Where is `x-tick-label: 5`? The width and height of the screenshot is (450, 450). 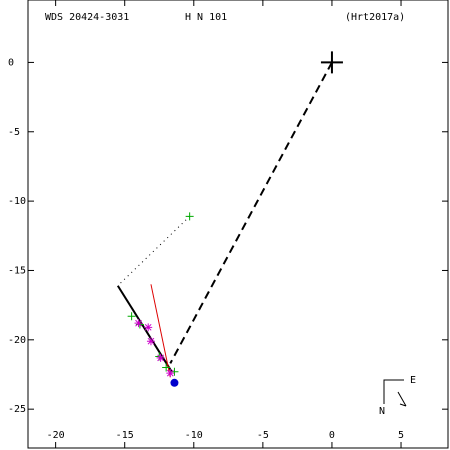 x-tick-label: 5 is located at coordinates (401, 435).